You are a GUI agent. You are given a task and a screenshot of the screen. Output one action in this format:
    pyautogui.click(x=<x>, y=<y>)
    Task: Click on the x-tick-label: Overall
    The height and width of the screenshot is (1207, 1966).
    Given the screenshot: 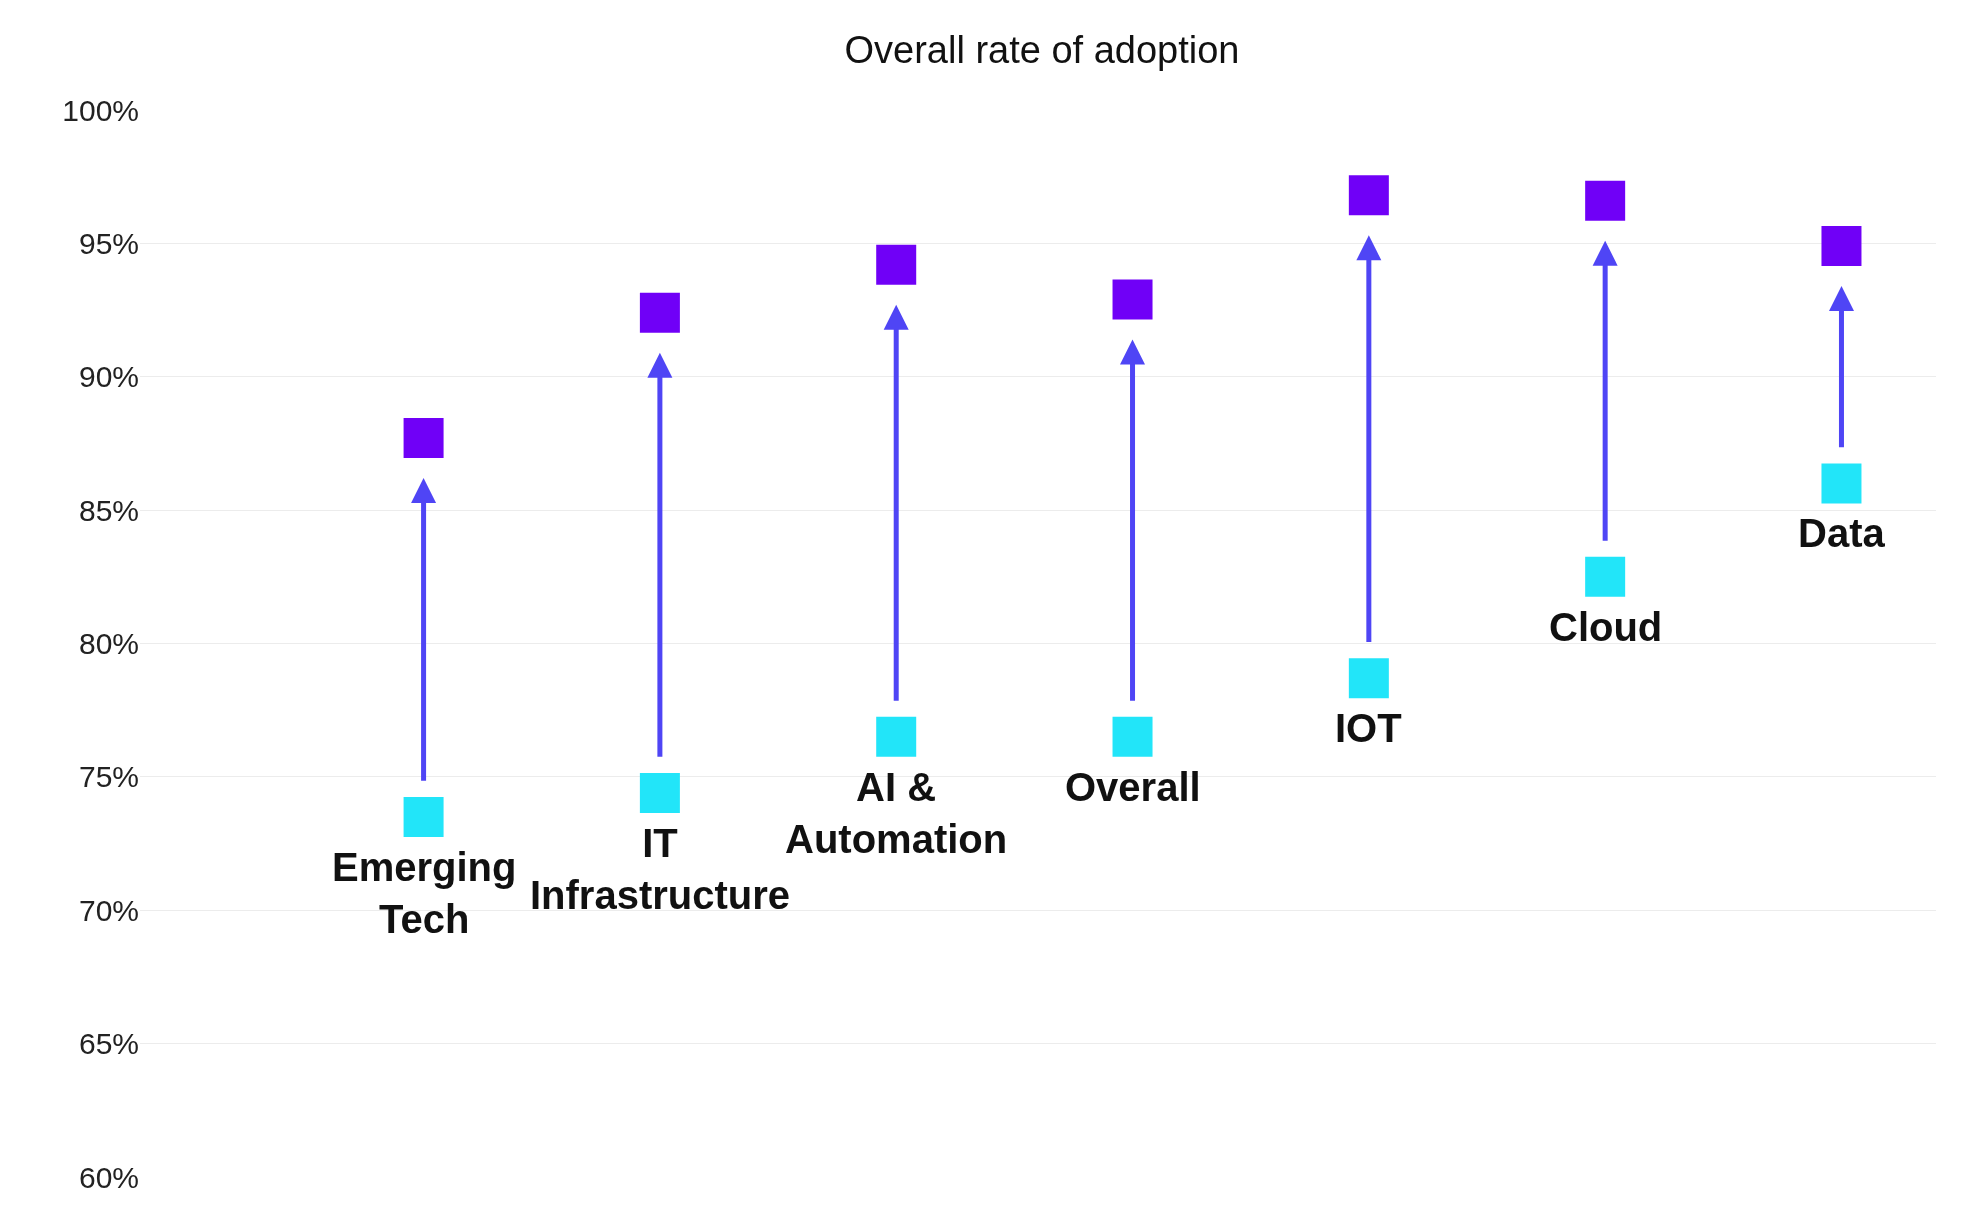 What is the action you would take?
    pyautogui.click(x=1133, y=787)
    